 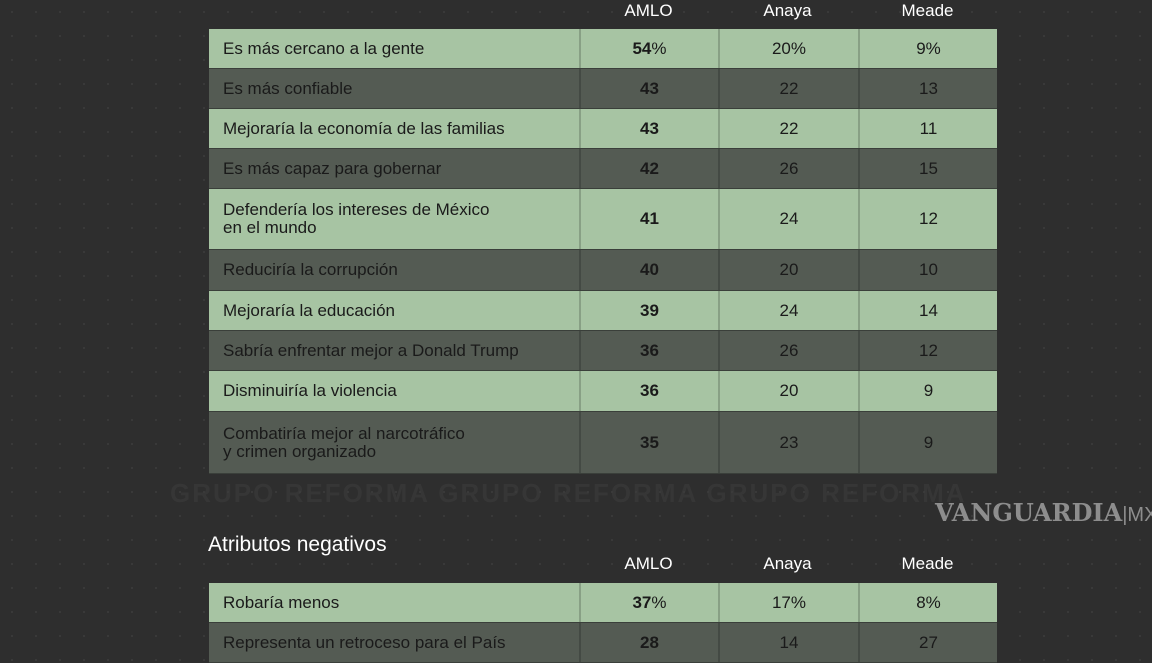 I want to click on row-label-text: Es más capaz para gobernar, so click(x=332, y=168).